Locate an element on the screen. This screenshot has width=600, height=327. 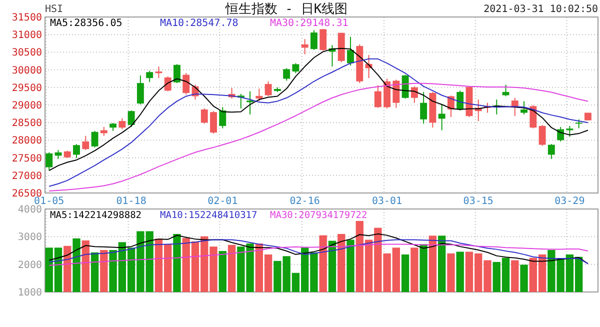
x-tick-label: 02-01 is located at coordinates (223, 201).